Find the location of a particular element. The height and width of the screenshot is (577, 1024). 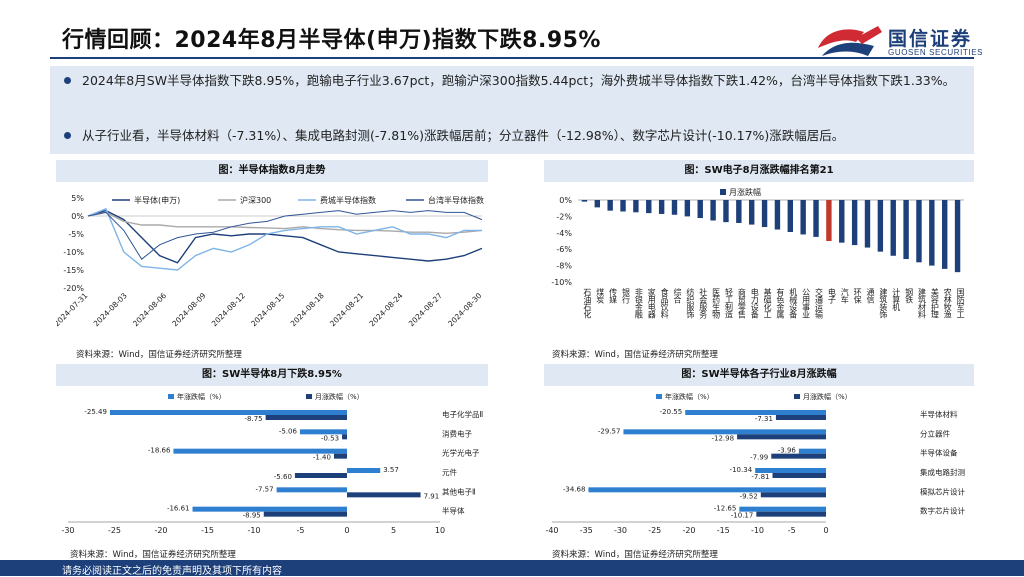

x-tick-label: 2024-08-24 is located at coordinates (385, 309).